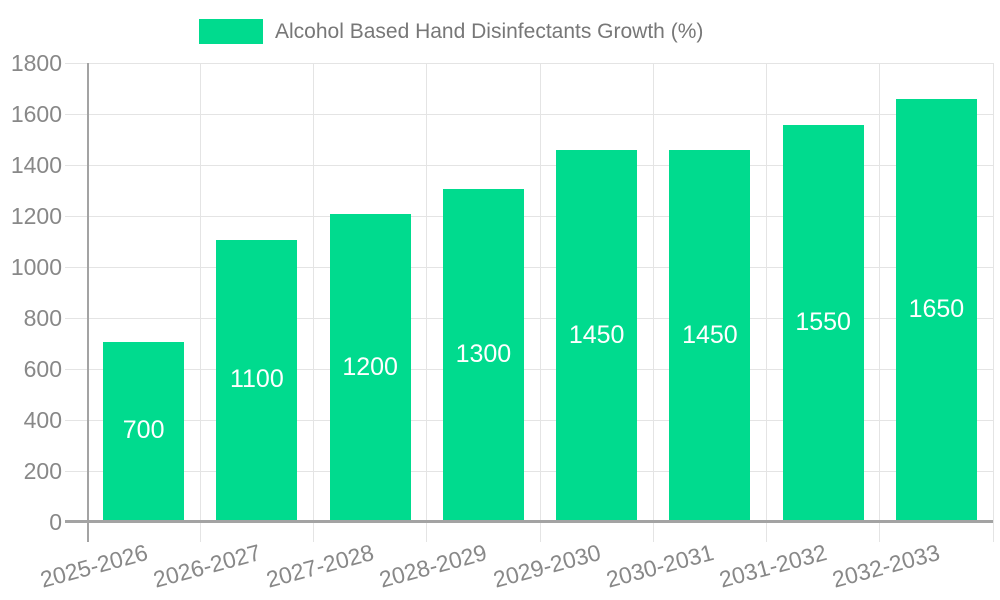 The height and width of the screenshot is (600, 1000). What do you see at coordinates (55, 522) in the screenshot?
I see `y-tick-label: 0` at bounding box center [55, 522].